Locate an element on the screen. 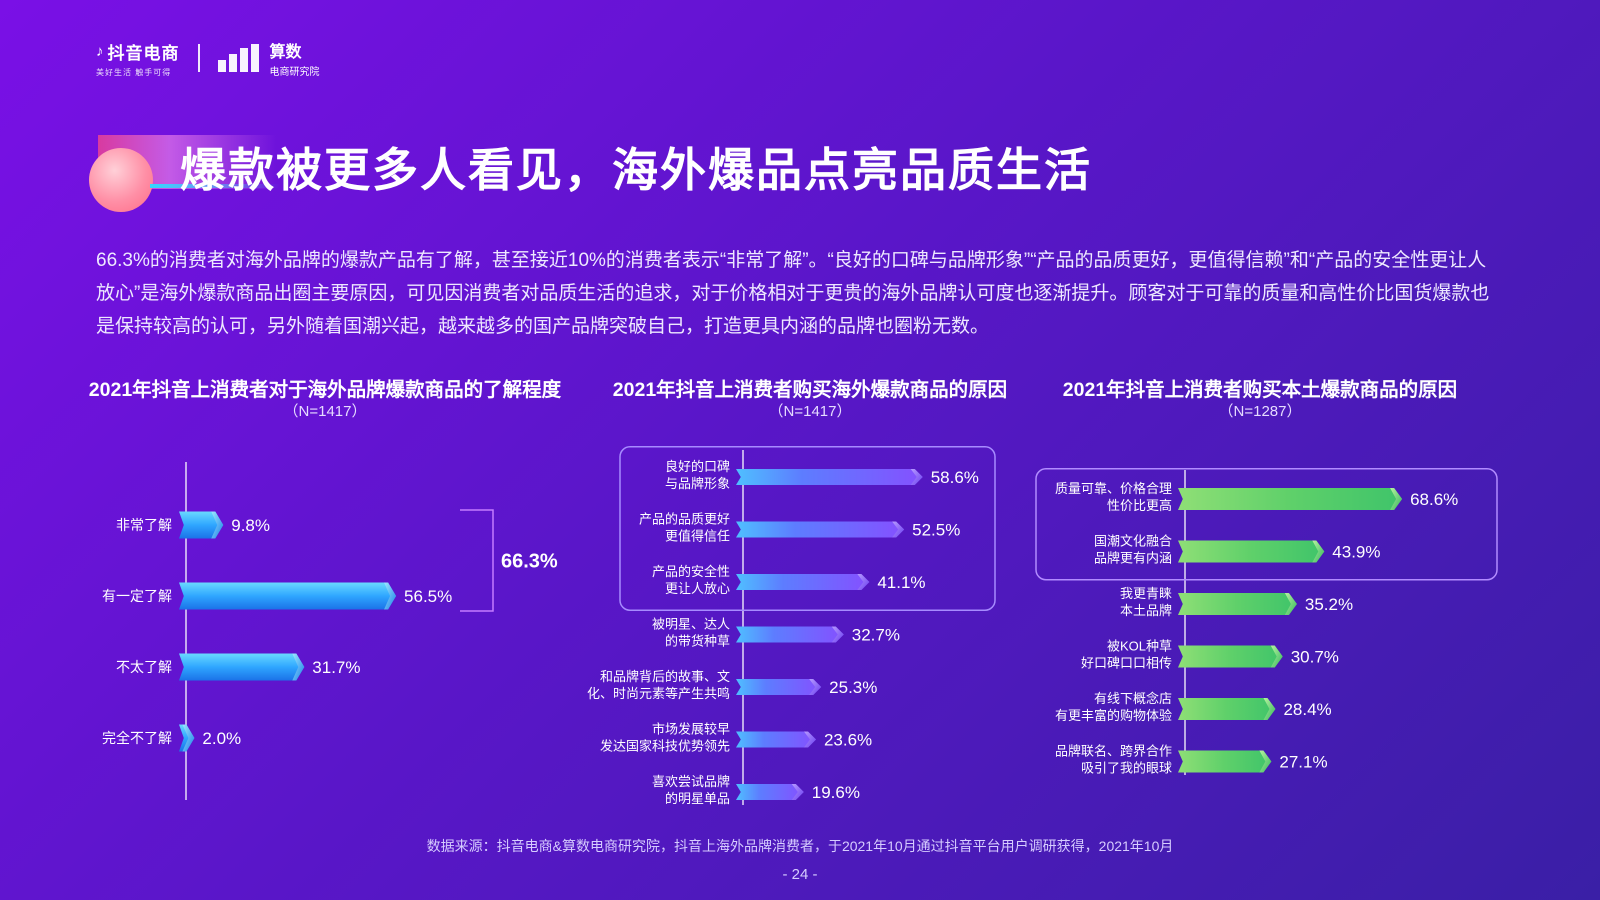 This screenshot has height=900, width=1600. chart2-value-label: 41.1% is located at coordinates (901, 582).